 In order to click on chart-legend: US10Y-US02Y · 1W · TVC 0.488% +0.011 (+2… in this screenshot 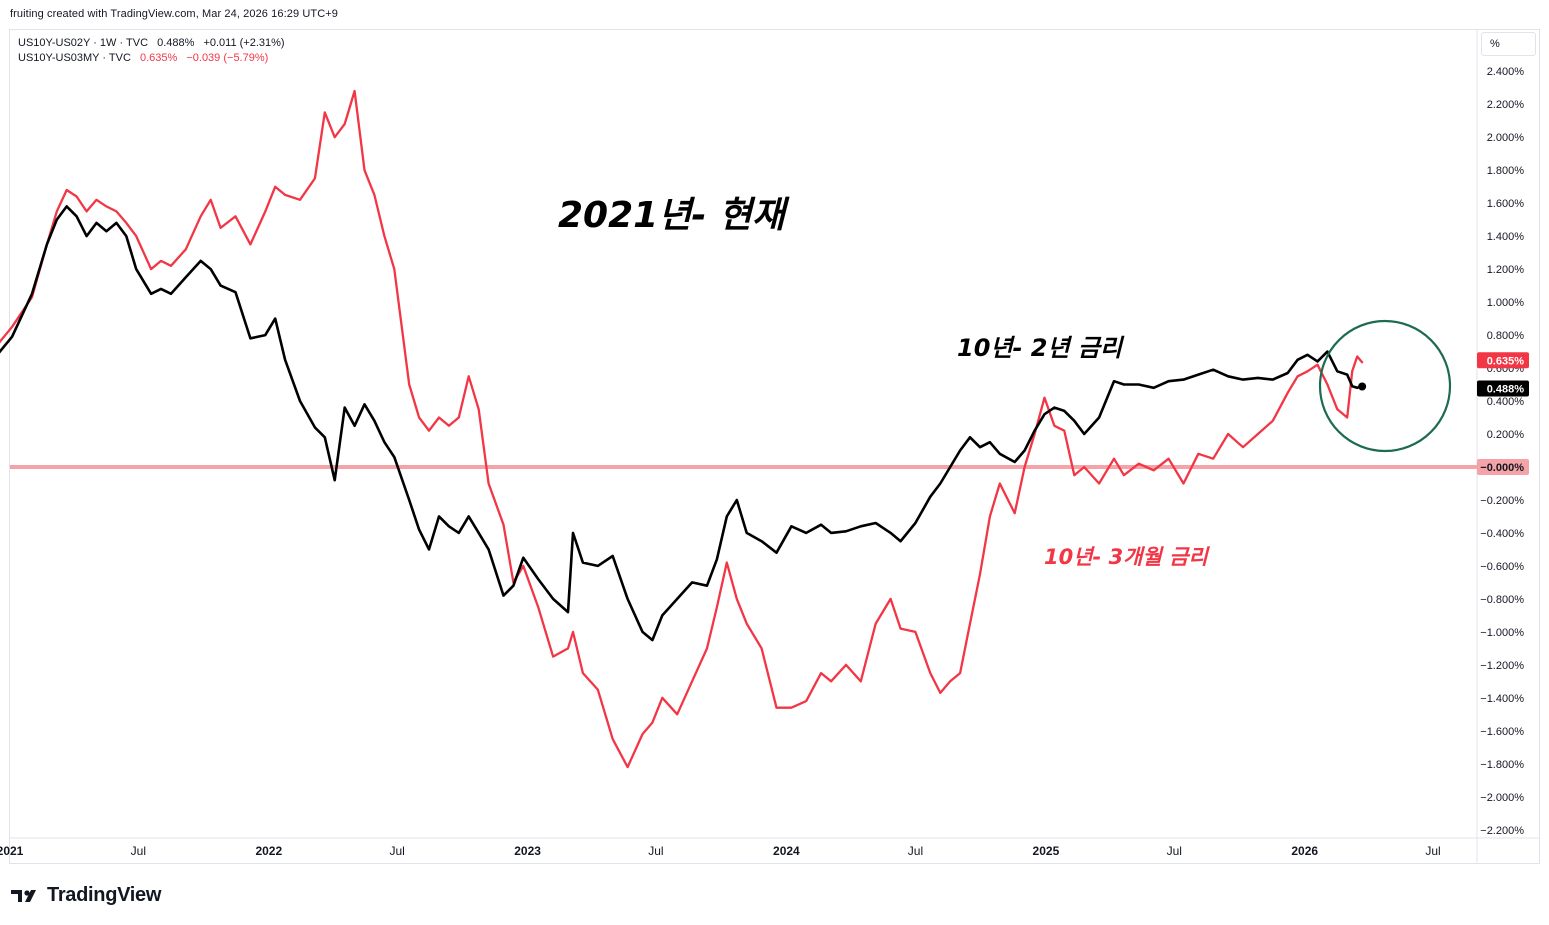, I will do `click(151, 51)`.